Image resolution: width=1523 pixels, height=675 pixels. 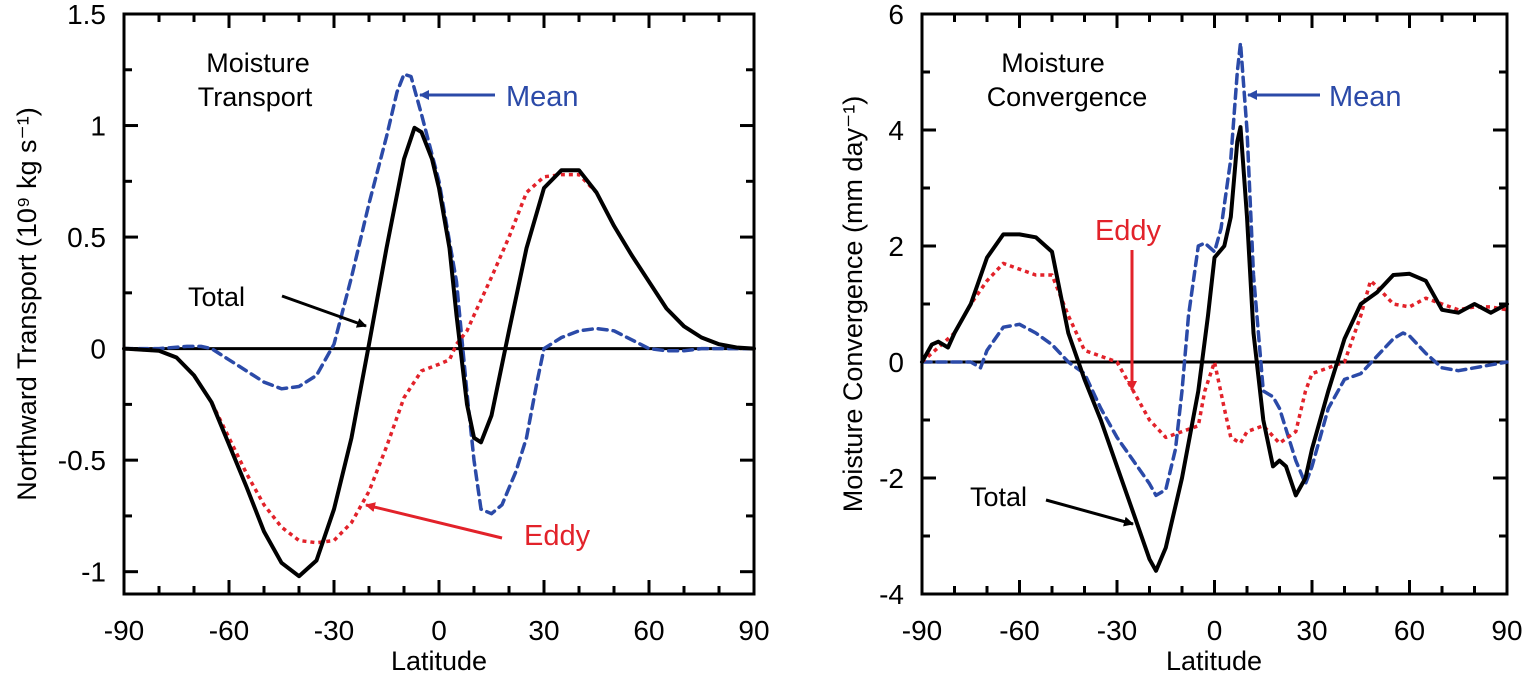 What do you see at coordinates (98, 126) in the screenshot?
I see `y-tick-label: 1` at bounding box center [98, 126].